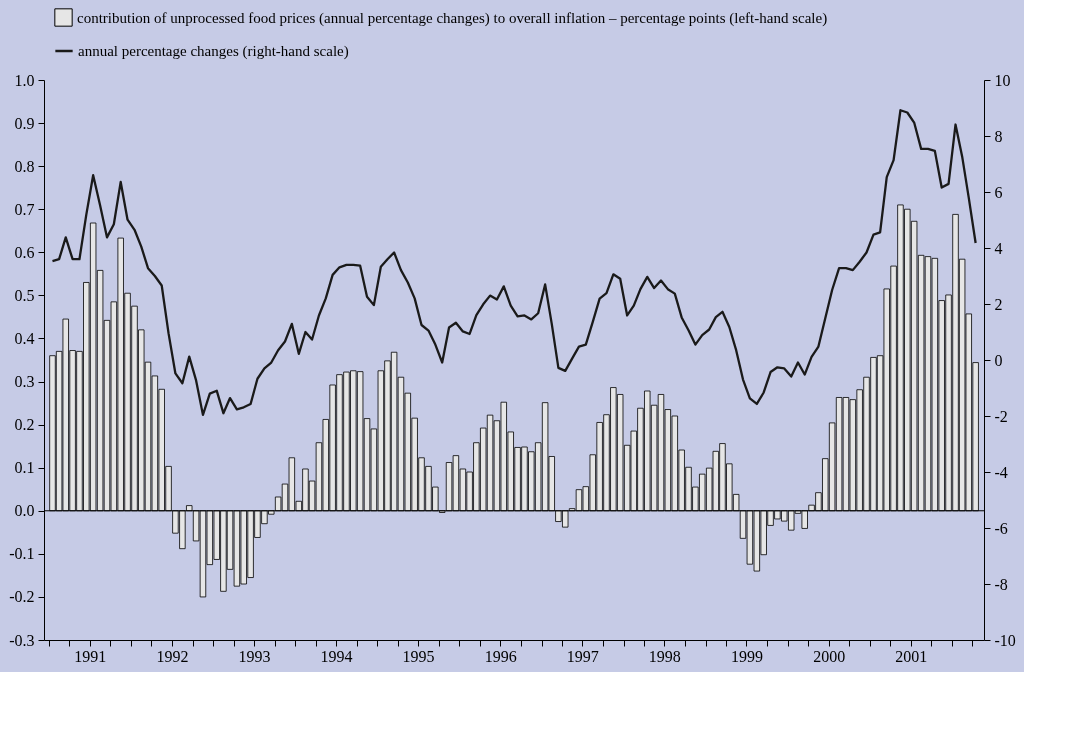 Image resolution: width=1066 pixels, height=733 pixels. I want to click on y2-tick-label: 10, so click(1002, 80).